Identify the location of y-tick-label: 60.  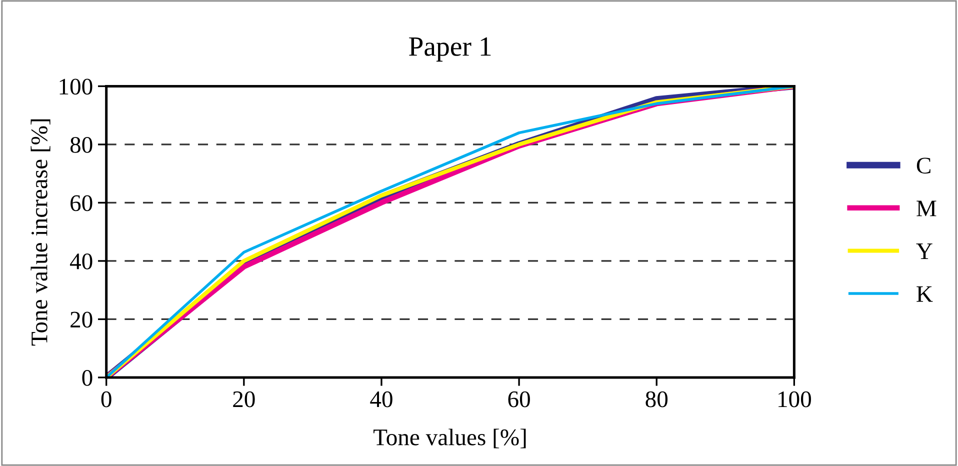
(81, 203).